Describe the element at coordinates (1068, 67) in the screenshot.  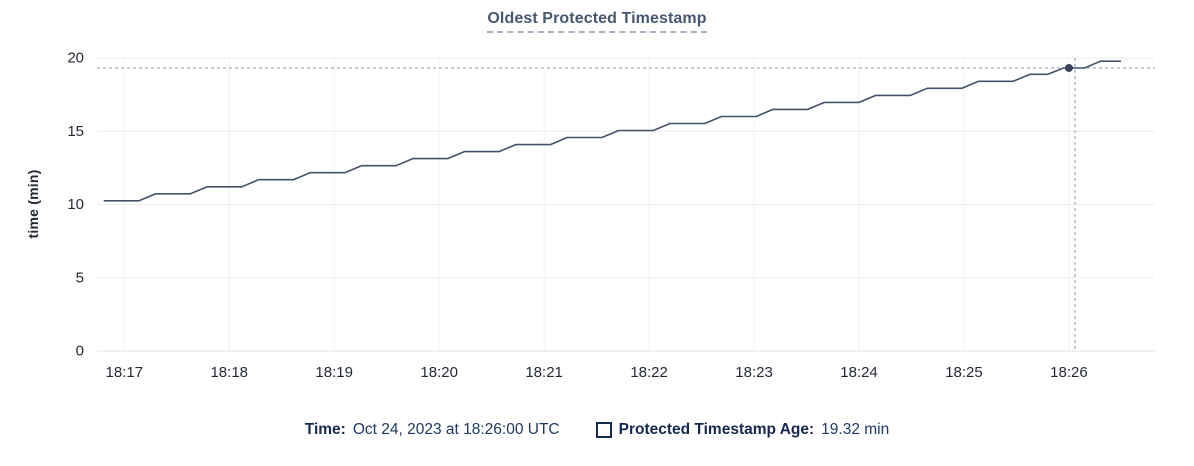
I see `hover-point-dot` at that location.